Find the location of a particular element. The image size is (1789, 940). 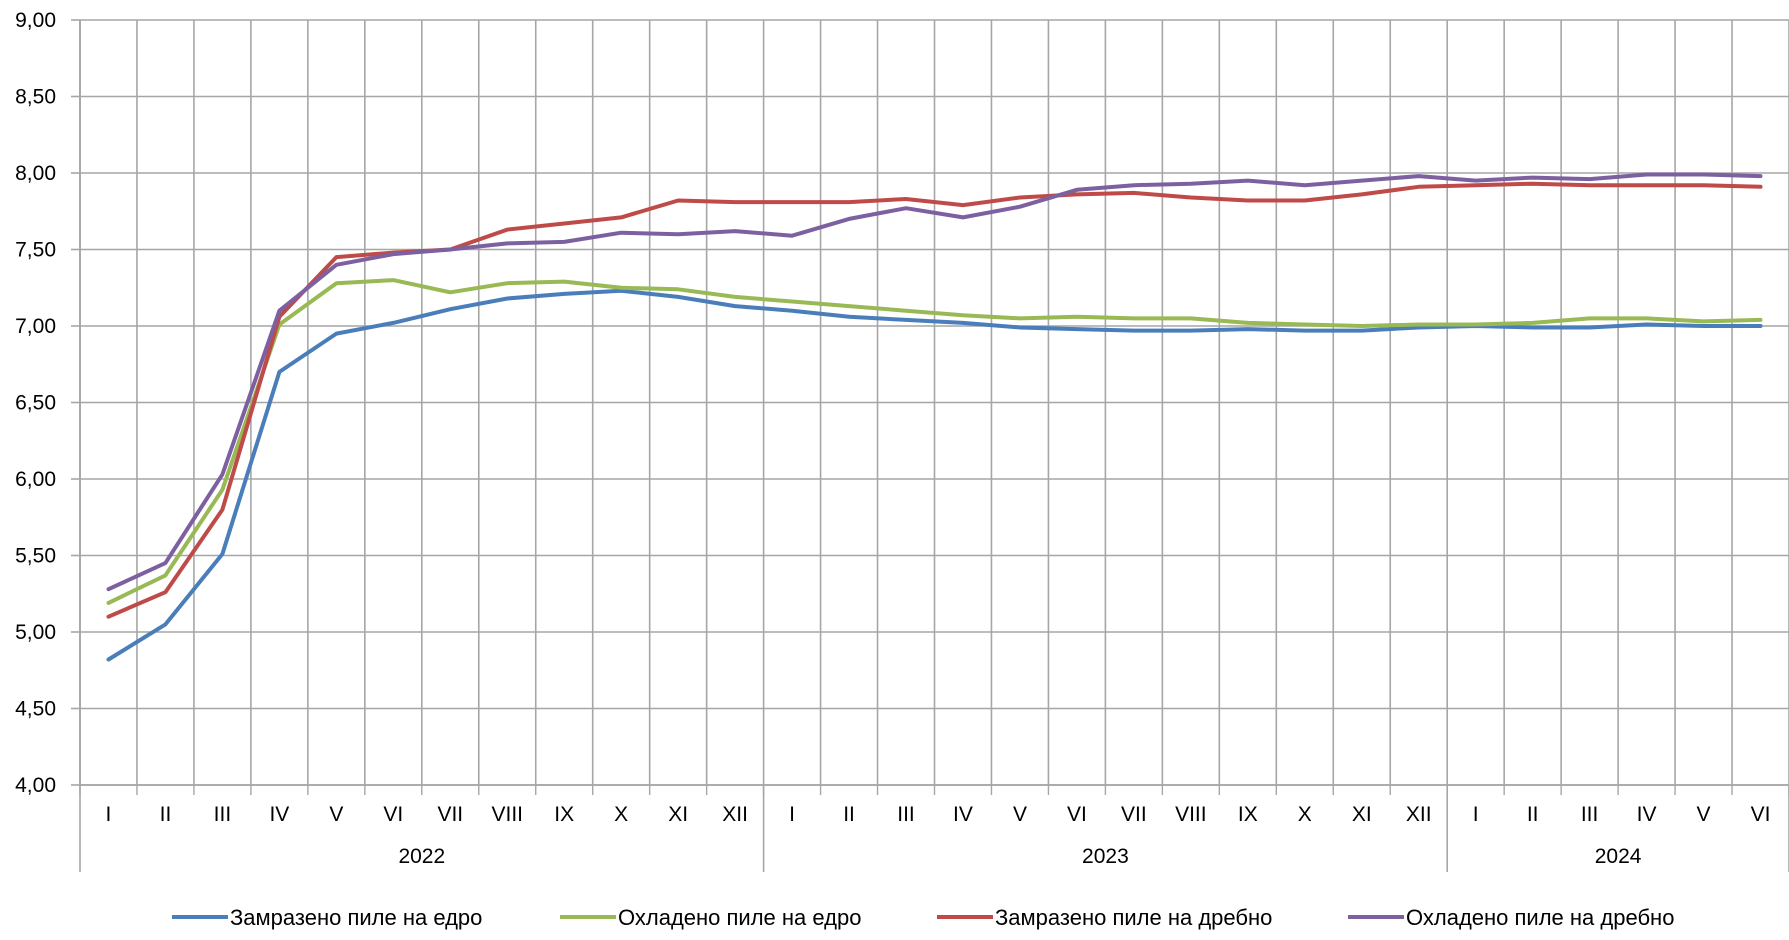

y-tick-label: 8,50 is located at coordinates (35, 97).